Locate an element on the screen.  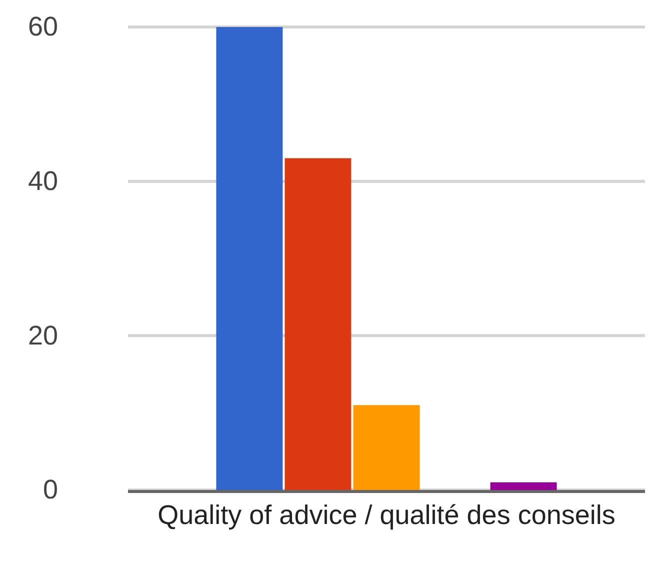
y-tick-label: 40 is located at coordinates (43, 181).